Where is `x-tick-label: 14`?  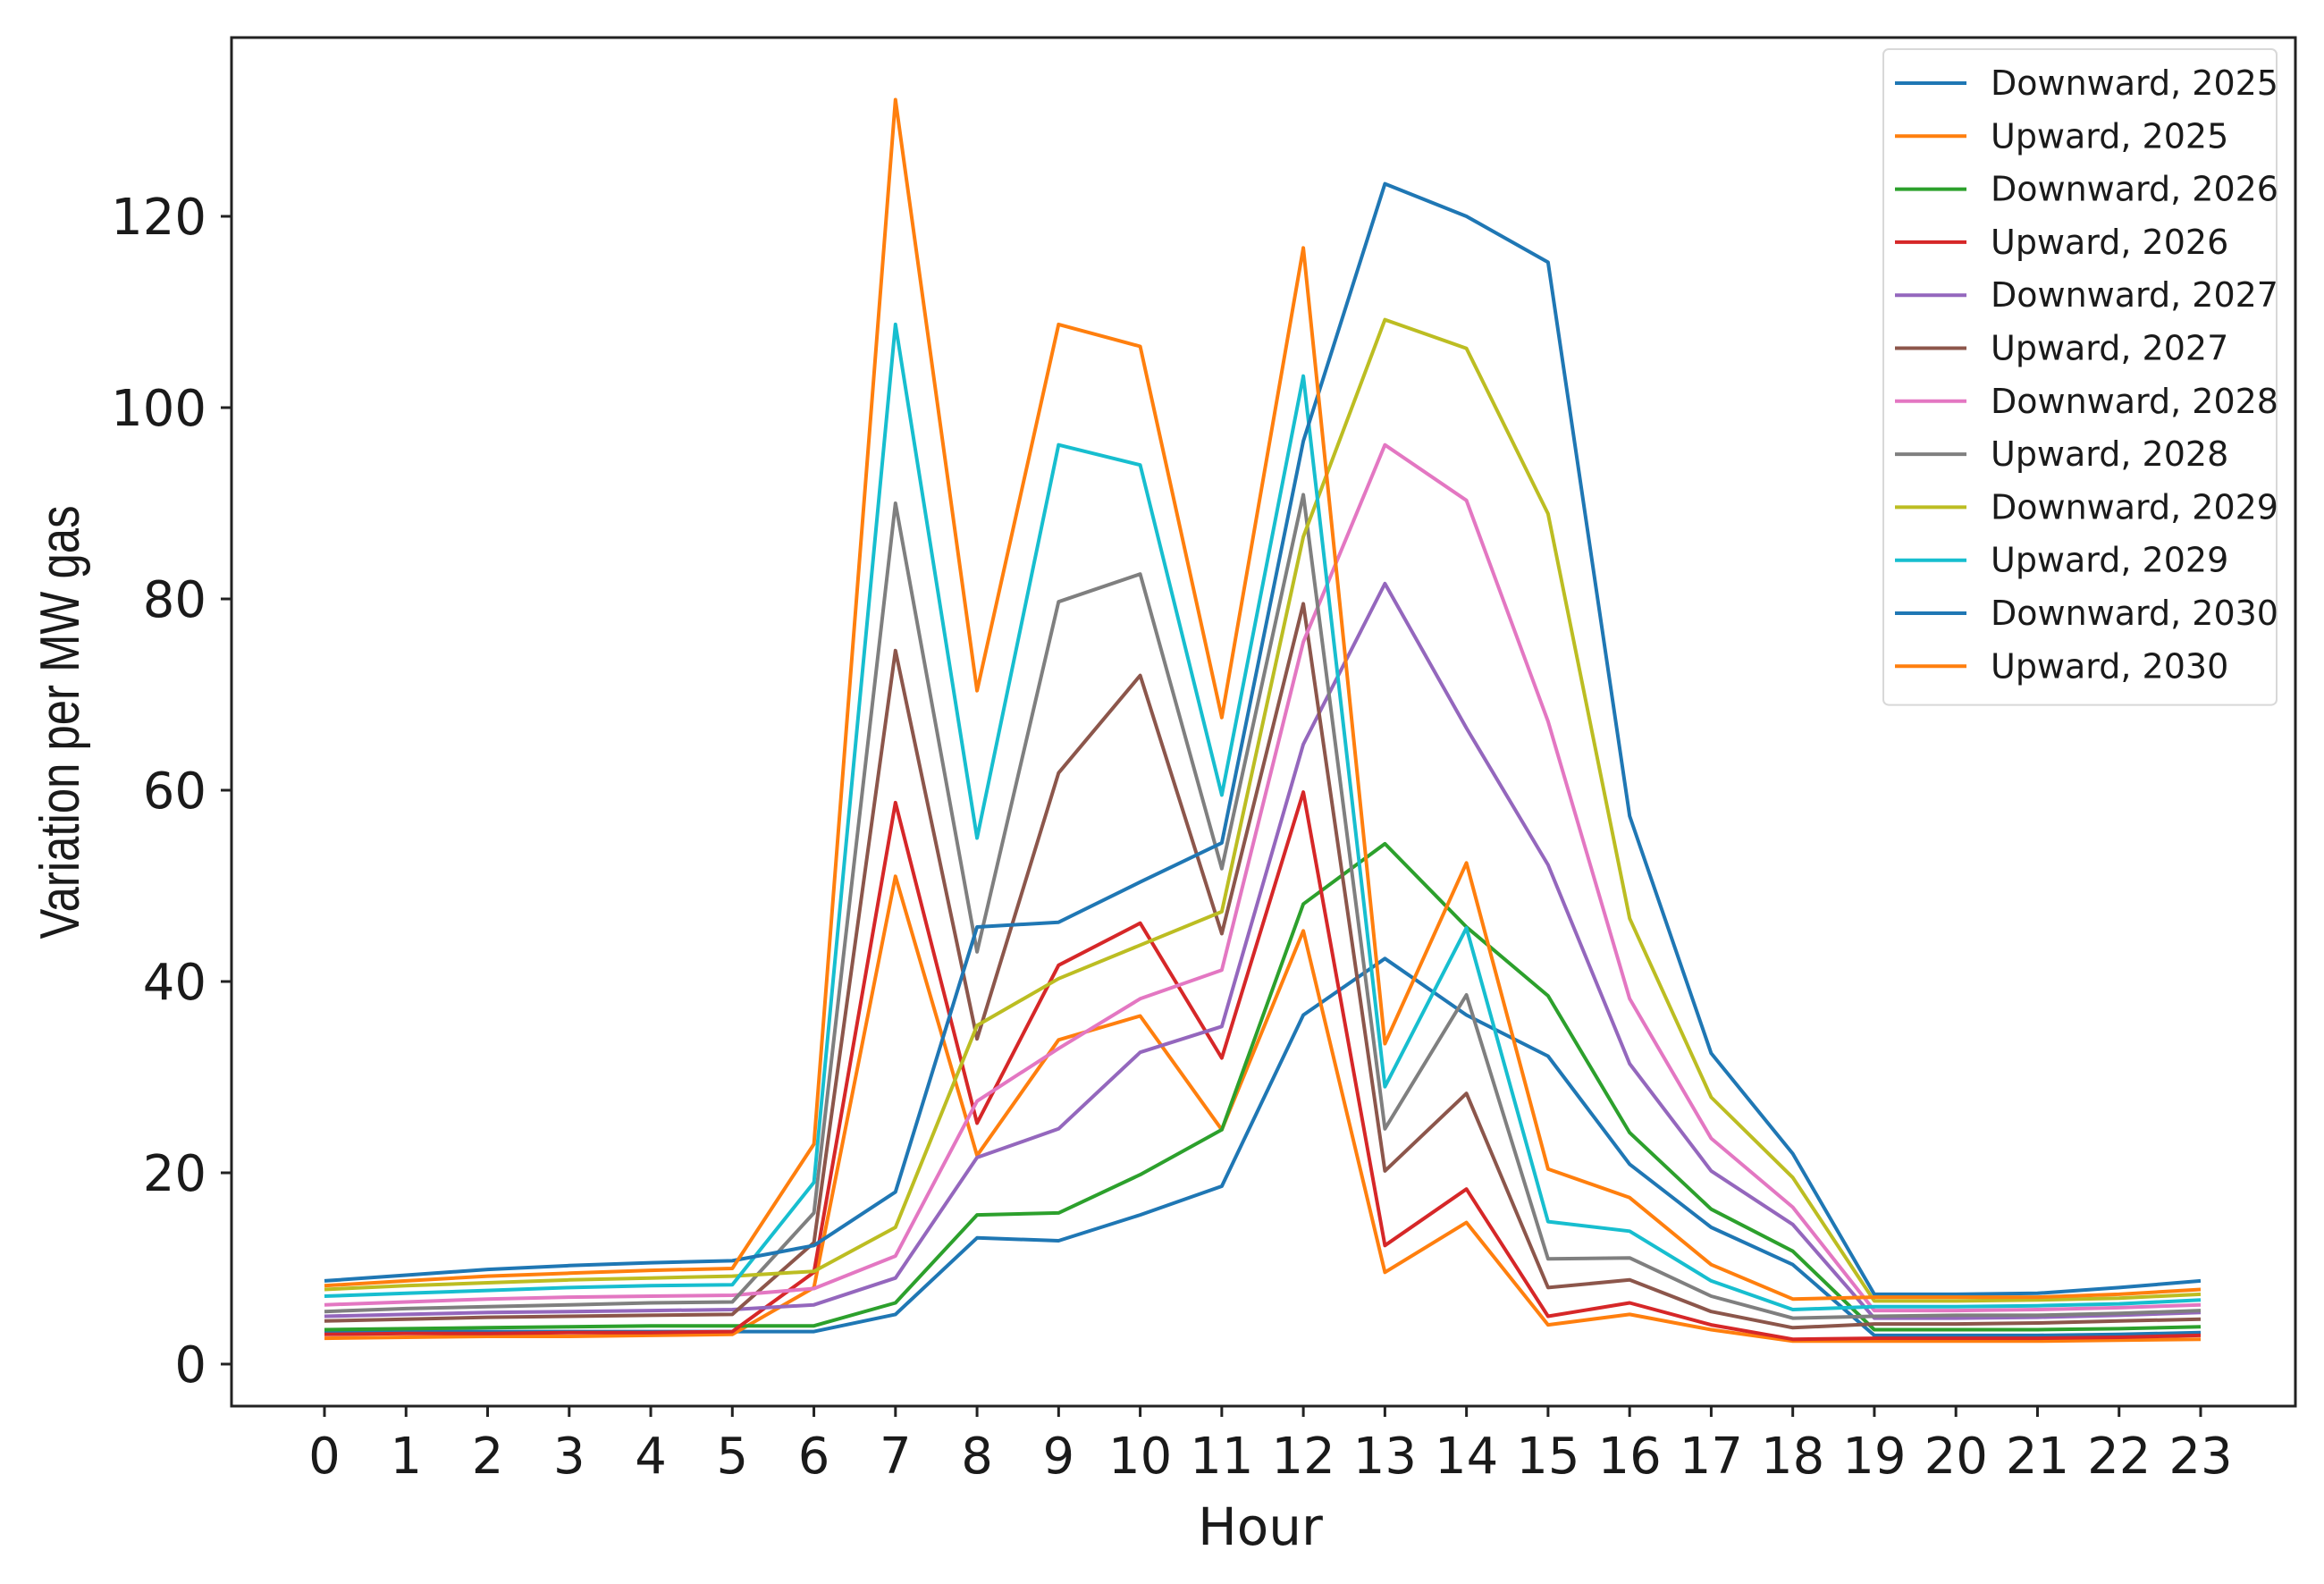 x-tick-label: 14 is located at coordinates (1466, 1457).